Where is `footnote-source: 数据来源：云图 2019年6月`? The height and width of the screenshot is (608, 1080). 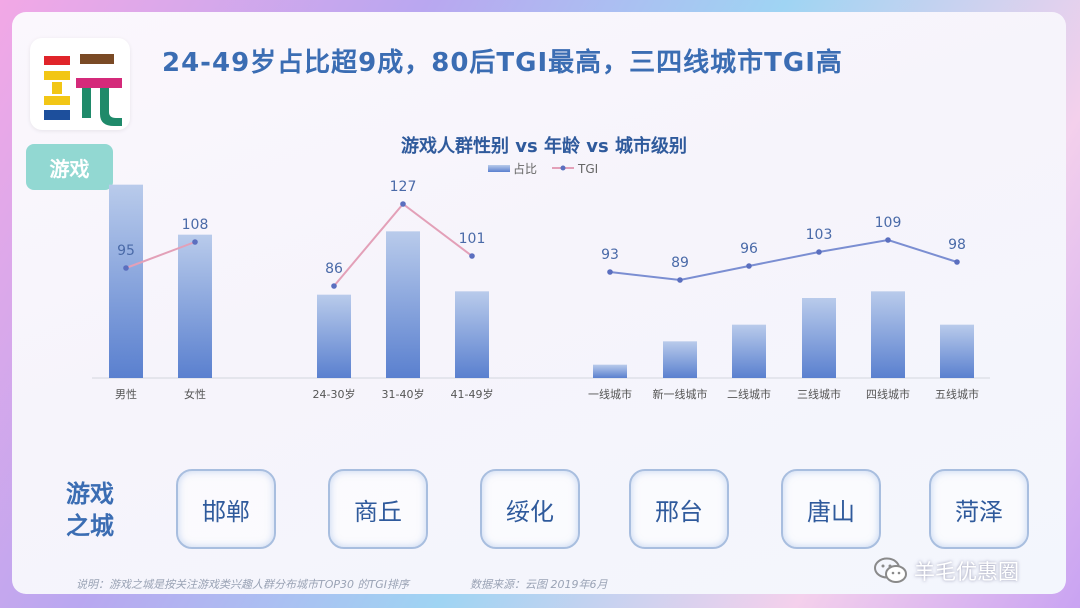 footnote-source: 数据来源：云图 2019年6月 is located at coordinates (539, 584).